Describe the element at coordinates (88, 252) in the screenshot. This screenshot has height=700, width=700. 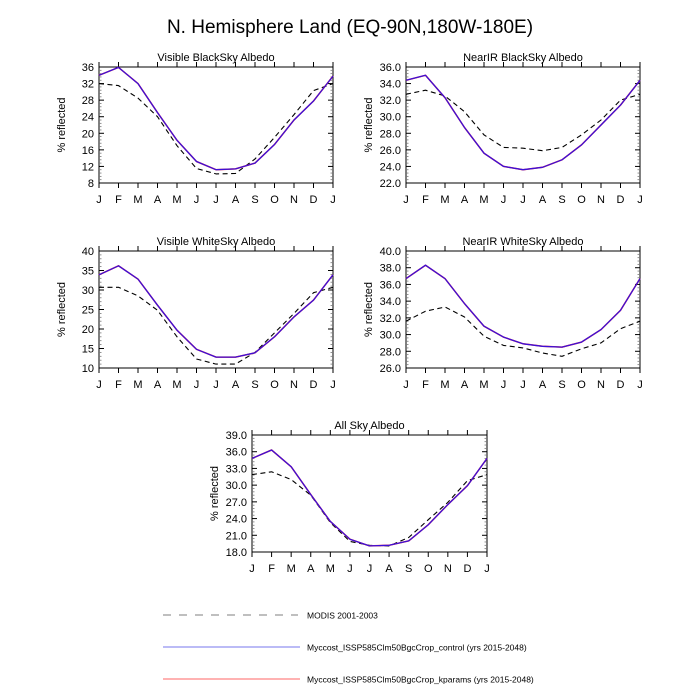
I see `y-tick-label: 40` at that location.